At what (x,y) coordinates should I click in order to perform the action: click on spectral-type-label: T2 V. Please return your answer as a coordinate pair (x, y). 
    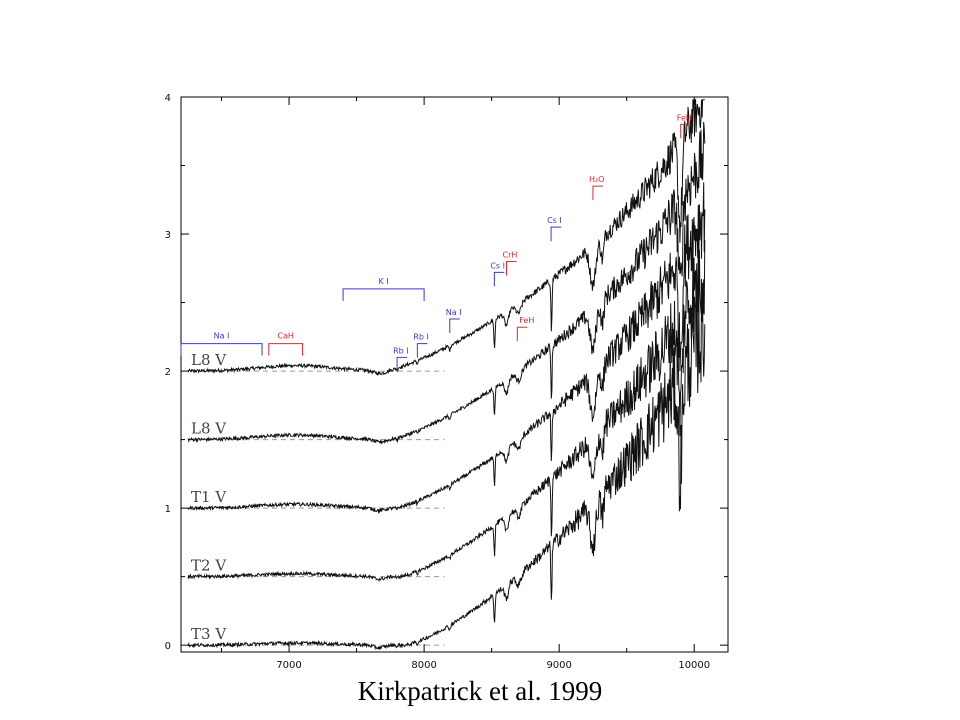
    Looking at the image, I should click on (209, 566).